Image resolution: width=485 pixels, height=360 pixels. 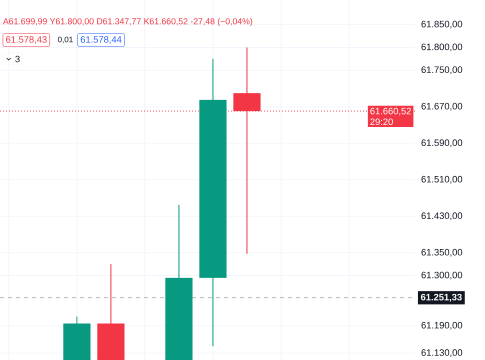 I want to click on y-tick-label: 61.510,00, so click(x=442, y=180).